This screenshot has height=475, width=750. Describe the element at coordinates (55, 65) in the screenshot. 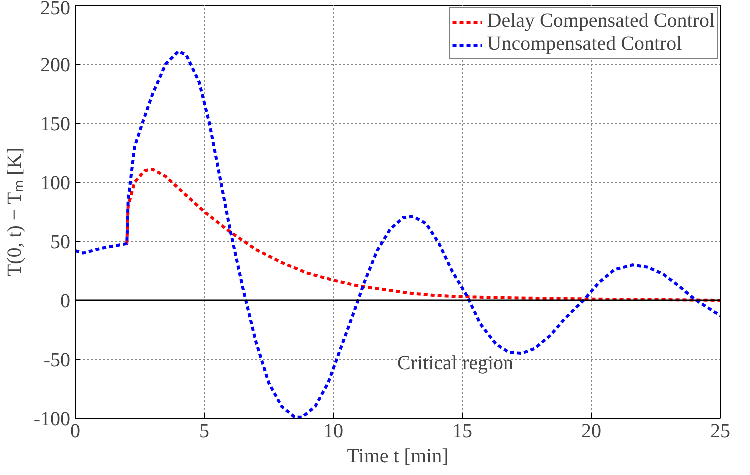

I see `y-tick-label: 200` at that location.